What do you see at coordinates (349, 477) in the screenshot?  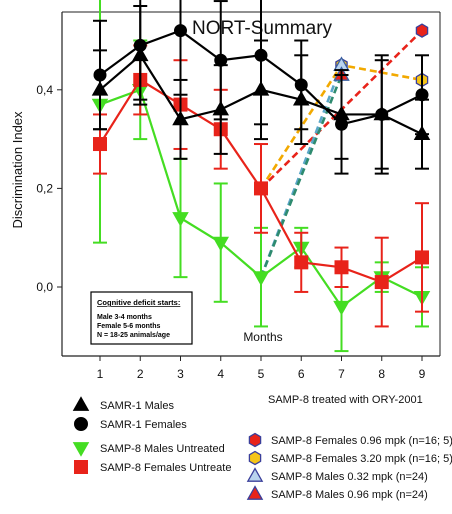 I see `legend-label: SAMP-8 Males 0.32 mpk (n=24)` at bounding box center [349, 477].